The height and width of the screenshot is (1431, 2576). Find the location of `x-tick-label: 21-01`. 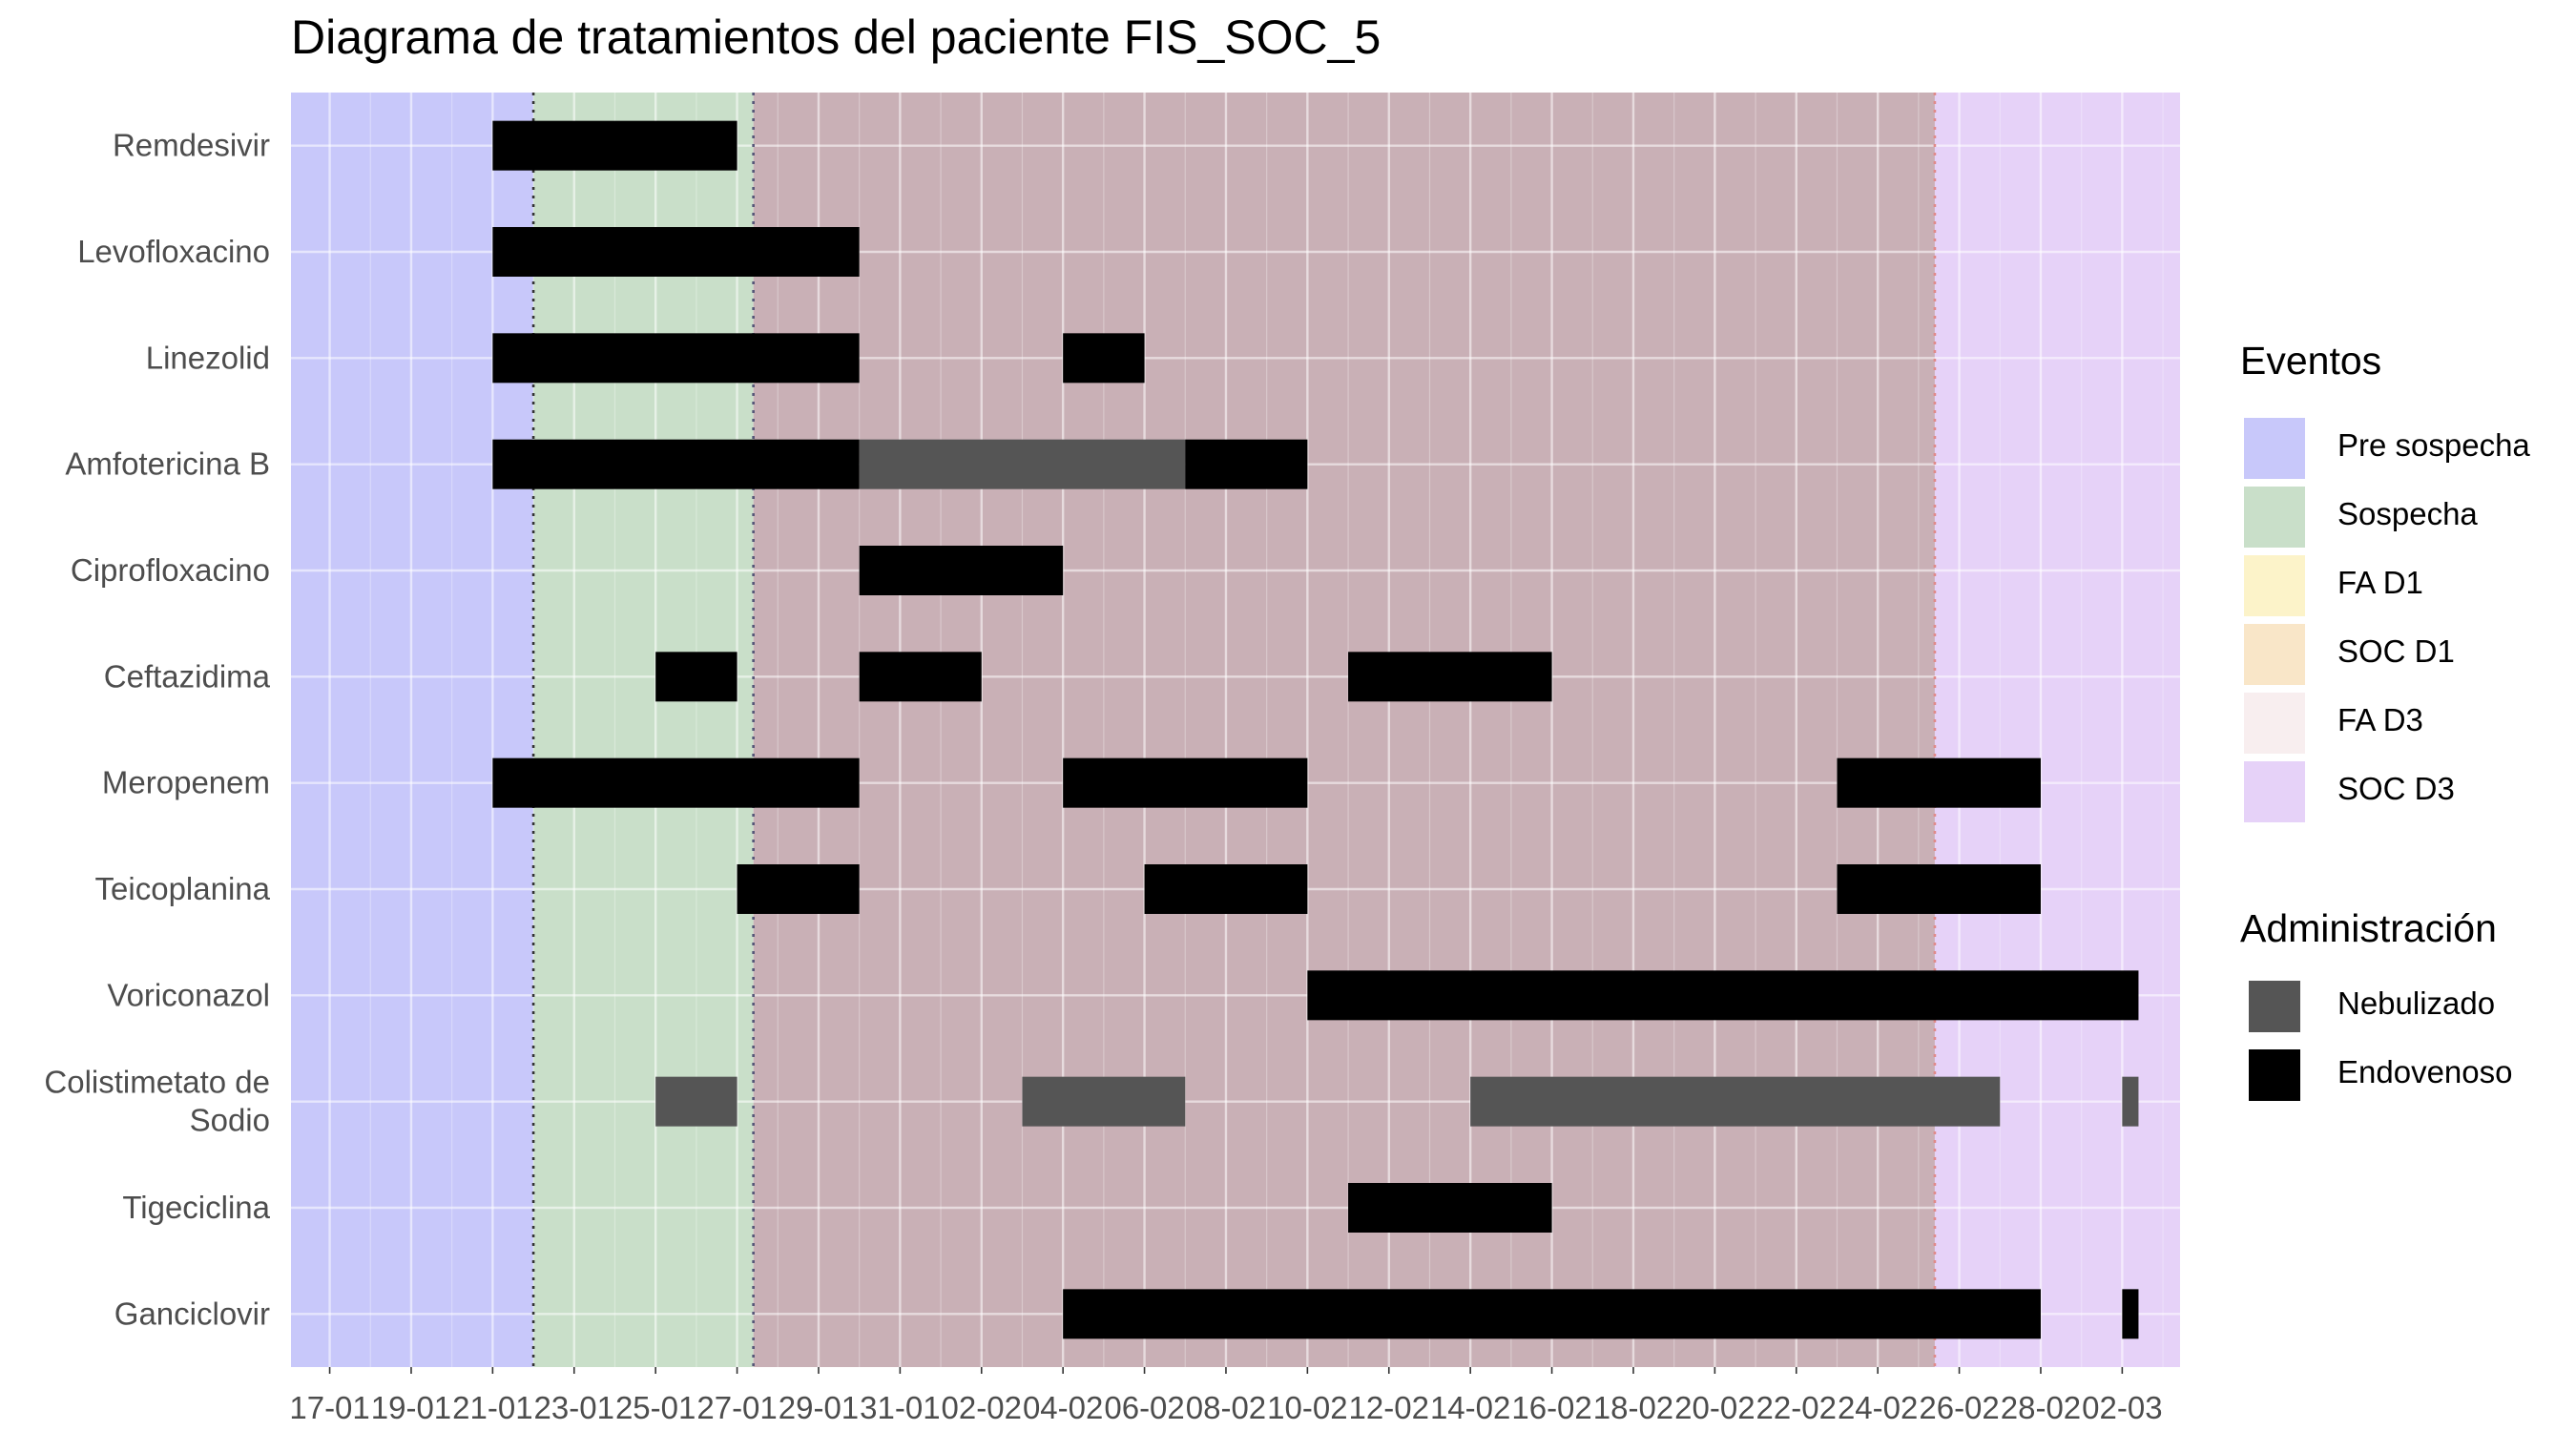

x-tick-label: 21-01 is located at coordinates (492, 1407).